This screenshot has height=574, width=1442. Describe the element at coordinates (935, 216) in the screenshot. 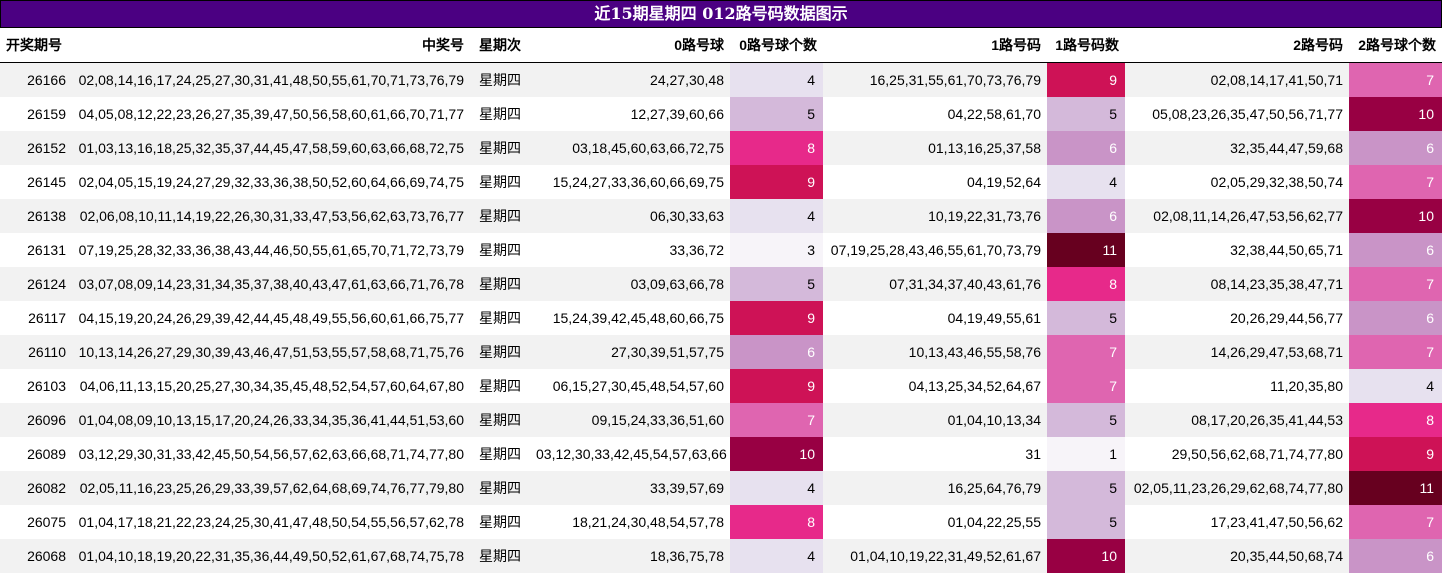

I see `cell-route1: 10,19,22,31,73,76` at that location.